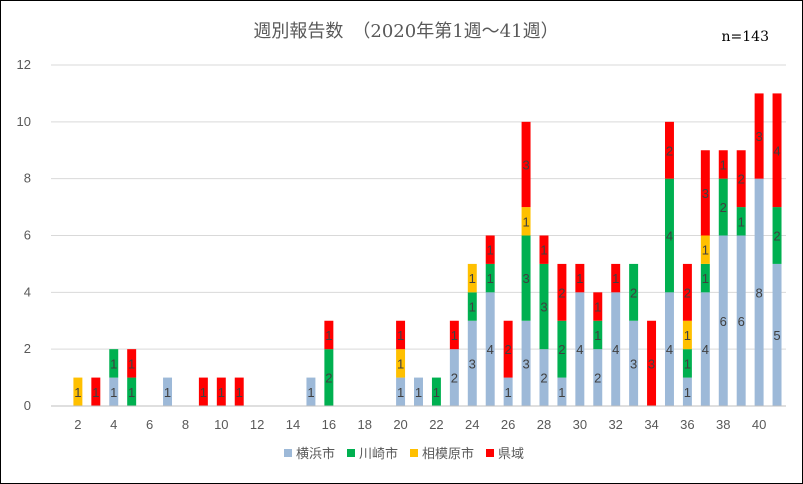 The width and height of the screenshot is (803, 484). I want to click on x-tick-label: 6, so click(149, 424).